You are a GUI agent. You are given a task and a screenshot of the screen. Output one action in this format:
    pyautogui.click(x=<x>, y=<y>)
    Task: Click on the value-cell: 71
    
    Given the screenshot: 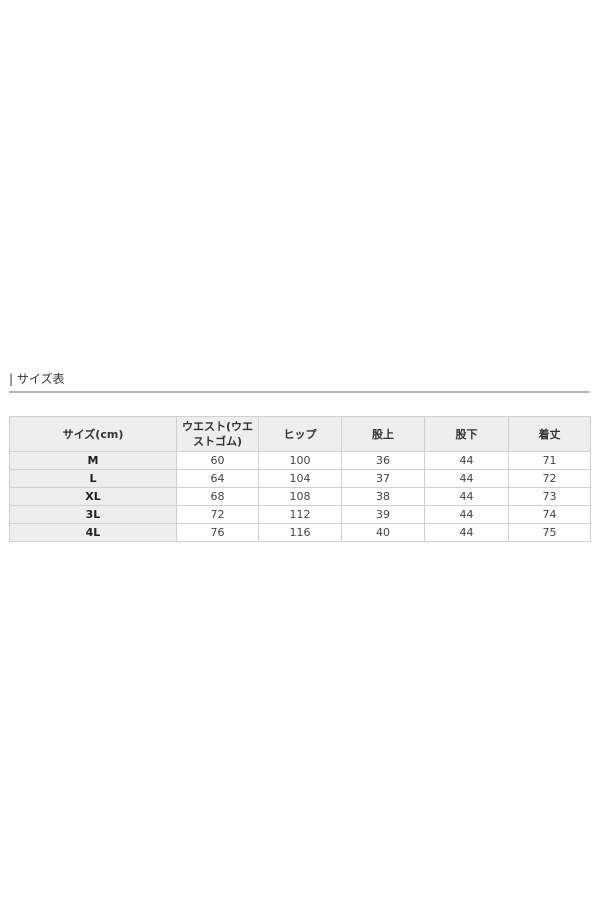 What is the action you would take?
    pyautogui.click(x=549, y=460)
    